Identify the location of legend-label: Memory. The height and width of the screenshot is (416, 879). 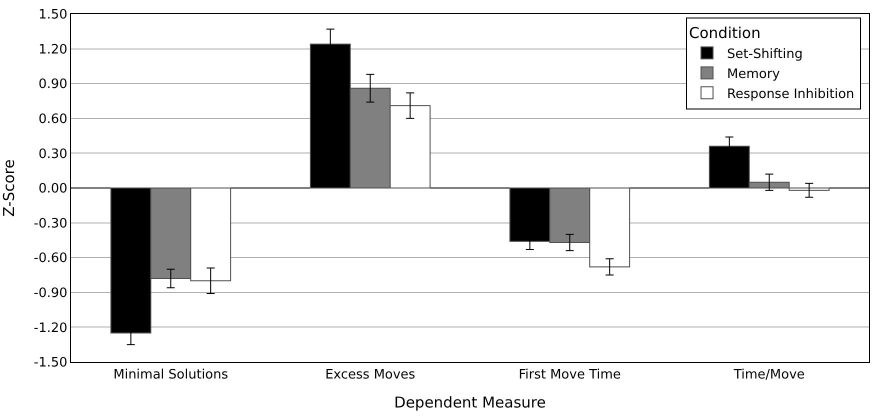
(753, 74).